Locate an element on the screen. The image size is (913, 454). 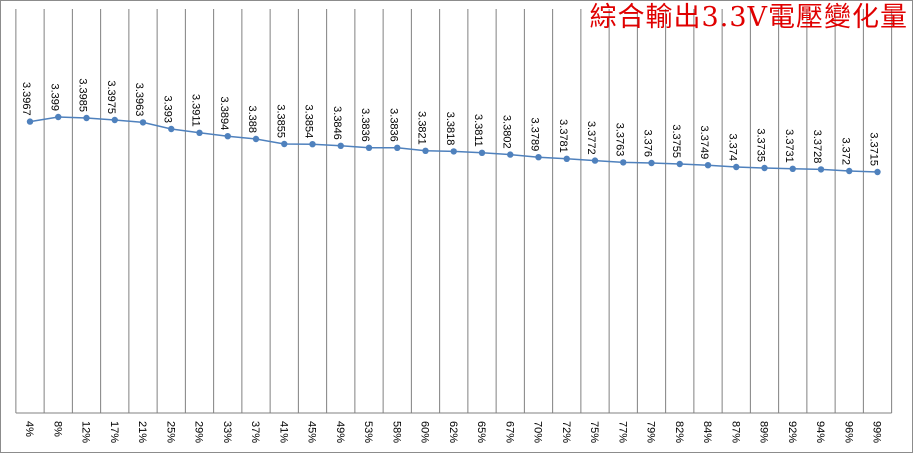
data-label: 3.3735 is located at coordinates (761, 145).